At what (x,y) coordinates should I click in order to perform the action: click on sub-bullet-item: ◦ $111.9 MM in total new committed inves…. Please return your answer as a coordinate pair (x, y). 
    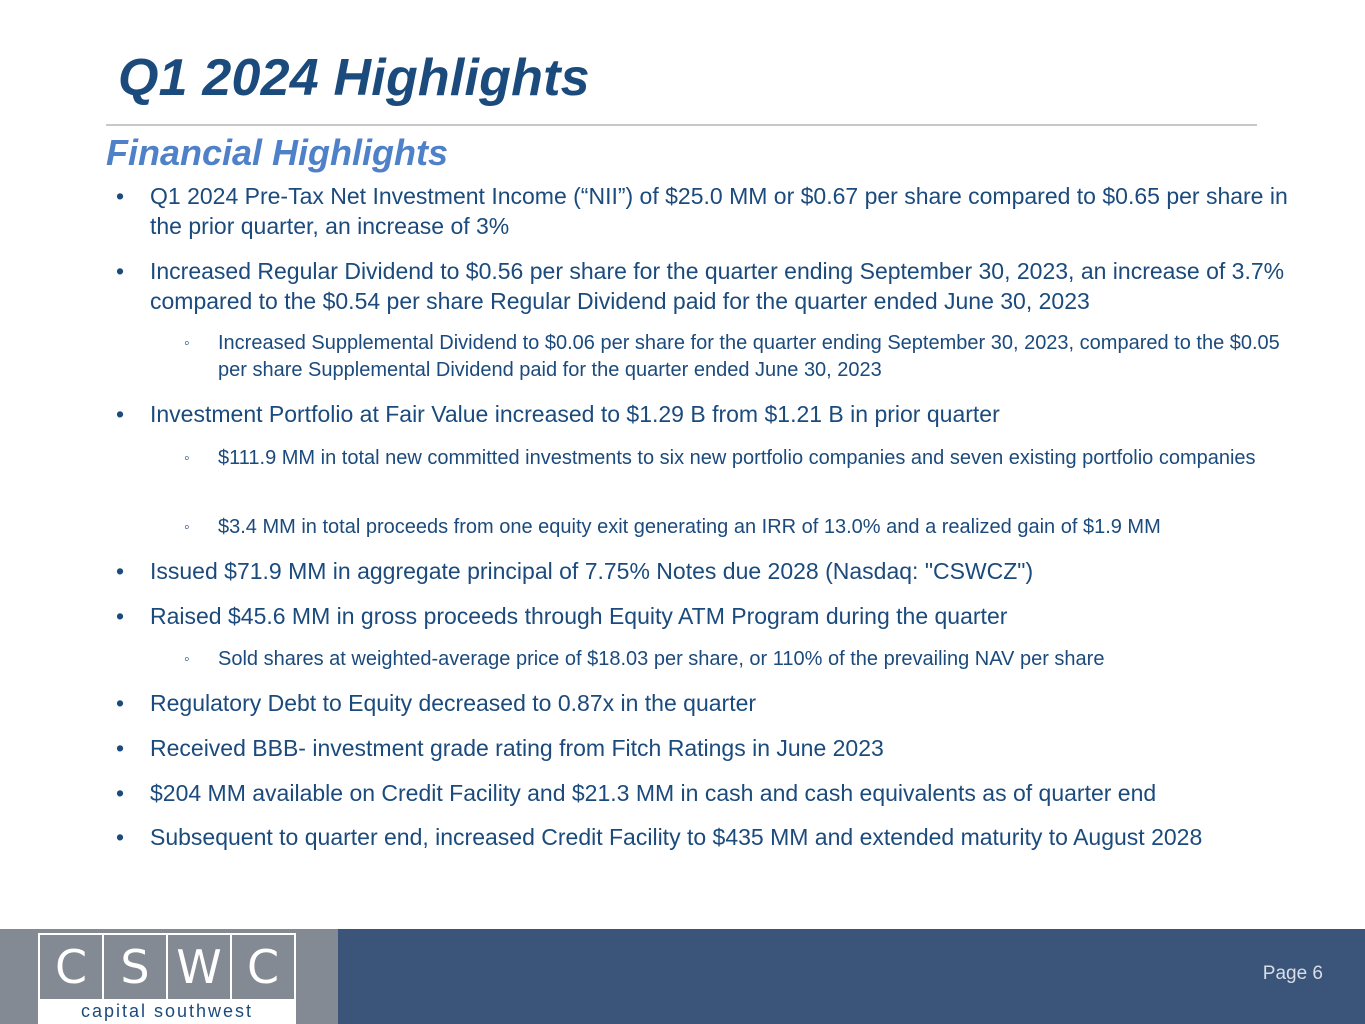
    Looking at the image, I should click on (749, 458).